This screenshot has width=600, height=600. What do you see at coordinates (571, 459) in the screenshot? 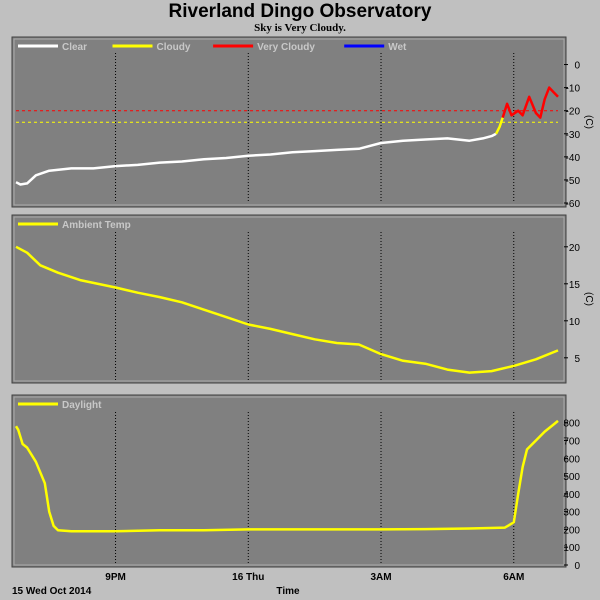
I see `daylight-ytick-label-600: 600` at bounding box center [571, 459].